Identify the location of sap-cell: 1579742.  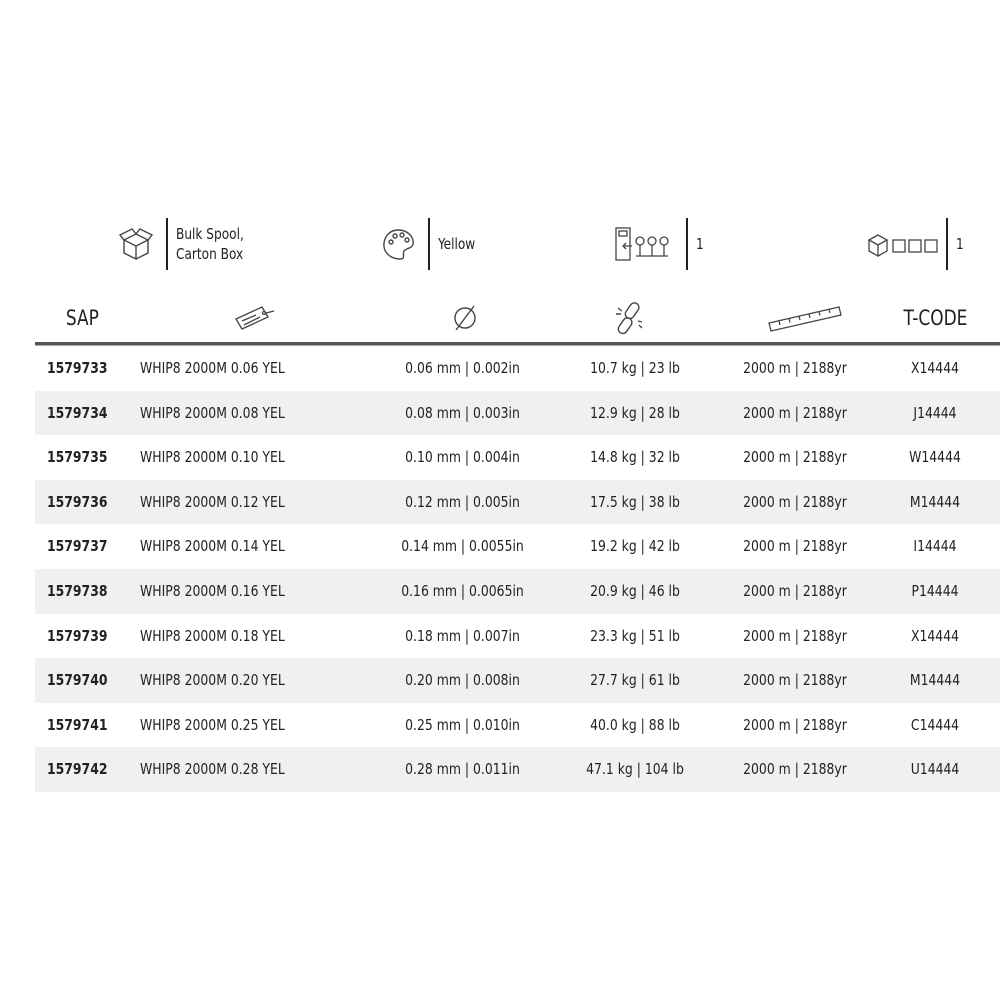
(77, 769).